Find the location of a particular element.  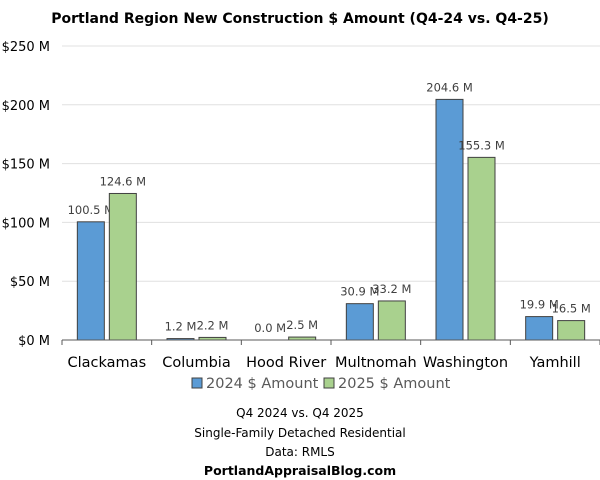

site-credit: PortlandAppraisalBlog.com is located at coordinates (300, 470).